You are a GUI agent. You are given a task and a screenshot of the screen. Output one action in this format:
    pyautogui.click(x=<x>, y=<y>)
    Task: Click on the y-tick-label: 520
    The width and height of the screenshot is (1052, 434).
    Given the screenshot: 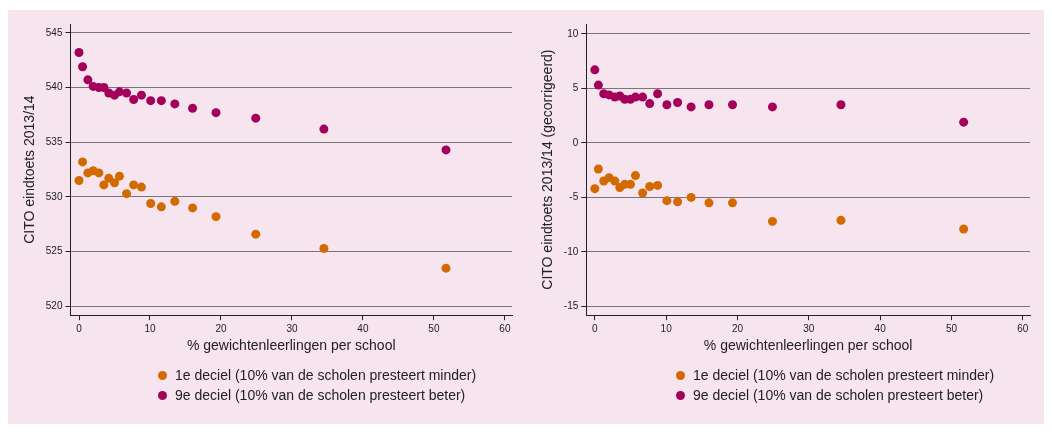 What is the action you would take?
    pyautogui.click(x=54, y=306)
    